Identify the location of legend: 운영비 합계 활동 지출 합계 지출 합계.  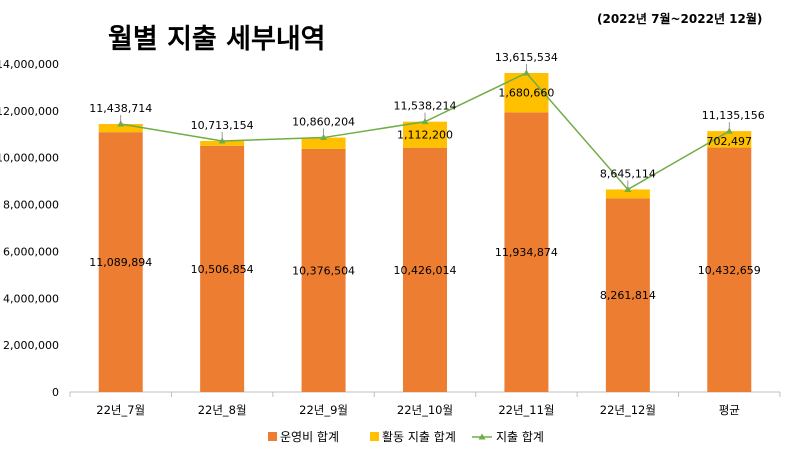
(406, 437).